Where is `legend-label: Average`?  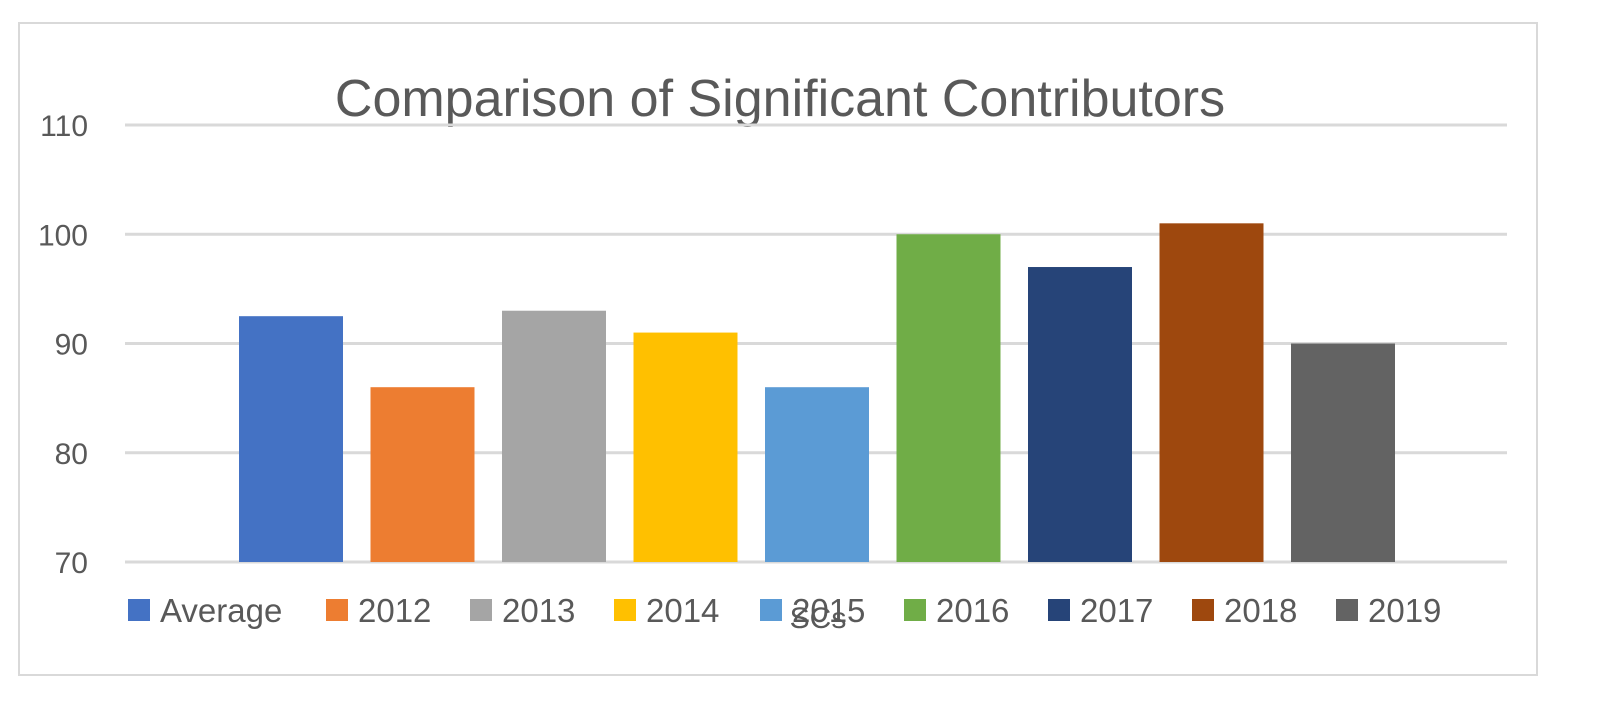
legend-label: Average is located at coordinates (221, 610).